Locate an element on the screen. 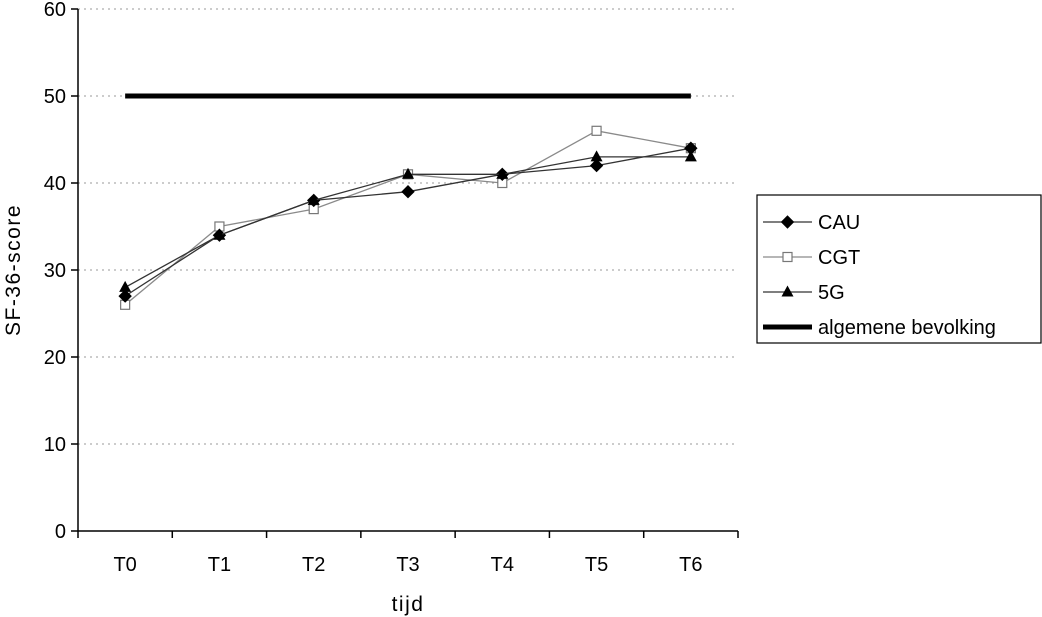 This screenshot has width=1042, height=617. y-tick-label: 10 is located at coordinates (55, 445).